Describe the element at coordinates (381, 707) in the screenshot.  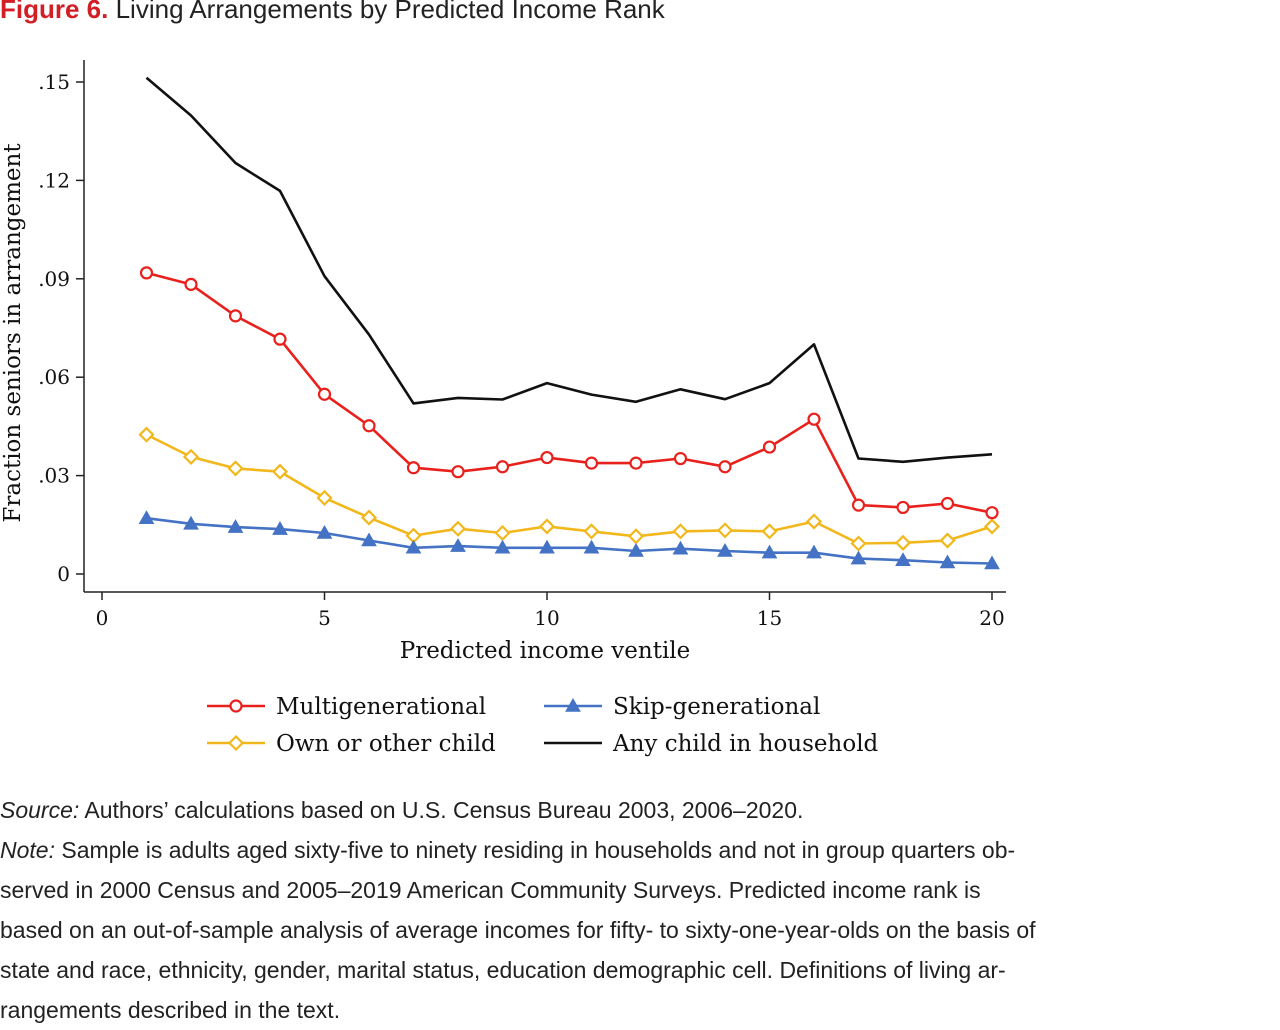
I see `legend-label: Multigenerational` at that location.